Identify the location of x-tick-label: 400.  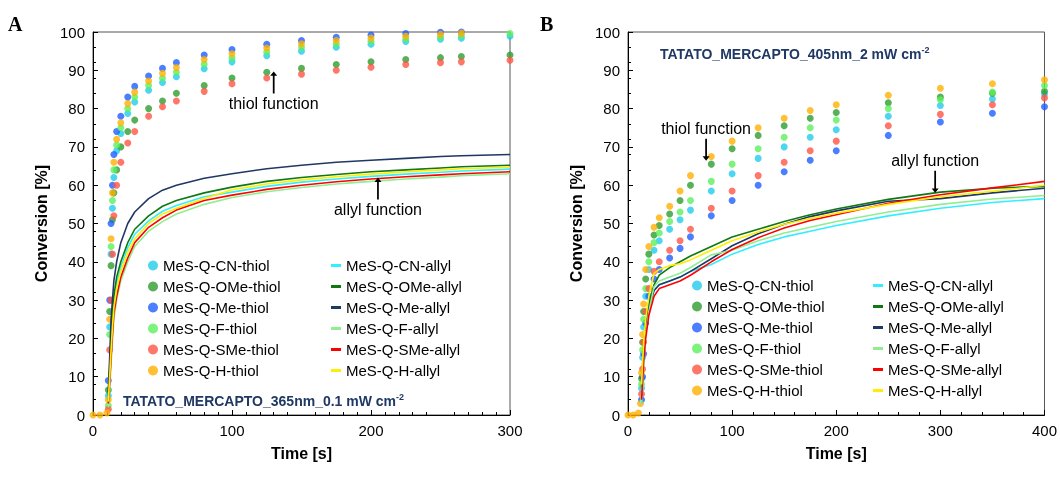
(1044, 430).